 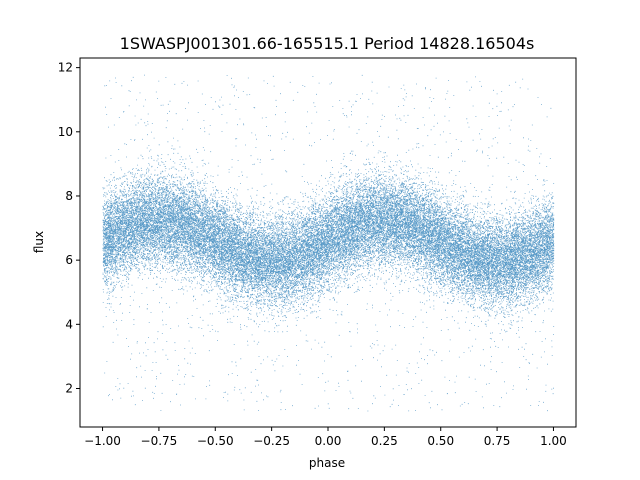 What do you see at coordinates (65, 132) in the screenshot?
I see `y-tick-label: 10` at bounding box center [65, 132].